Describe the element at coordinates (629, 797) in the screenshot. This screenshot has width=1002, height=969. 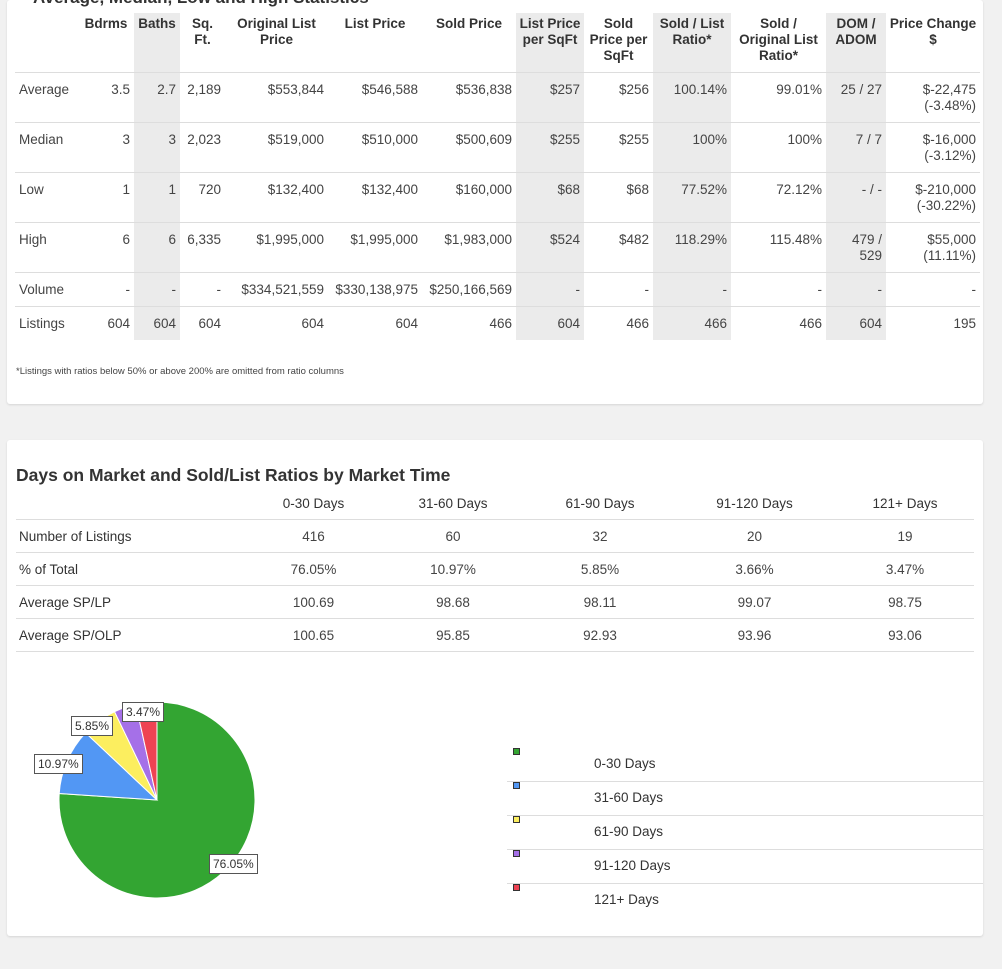
I see `legend-label: 31-60 Days` at that location.